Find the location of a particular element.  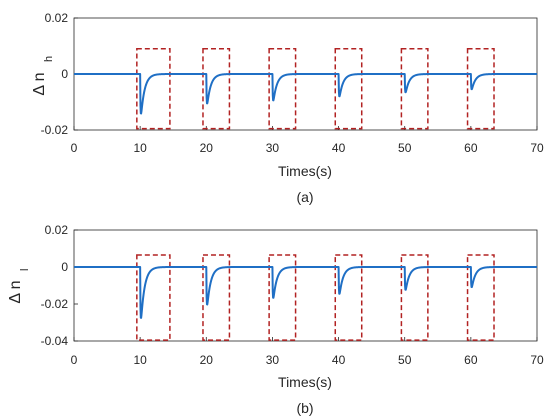

highlight-boxes-a is located at coordinates (315, 89).